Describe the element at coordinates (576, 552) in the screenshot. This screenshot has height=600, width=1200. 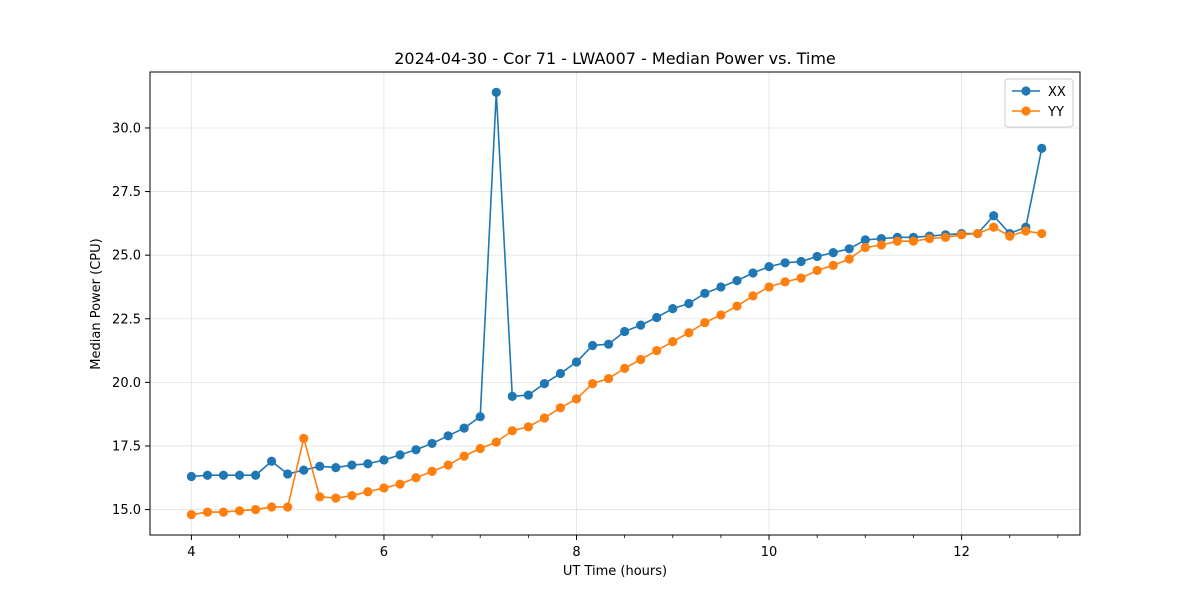
I see `x-tick-label: 8` at that location.